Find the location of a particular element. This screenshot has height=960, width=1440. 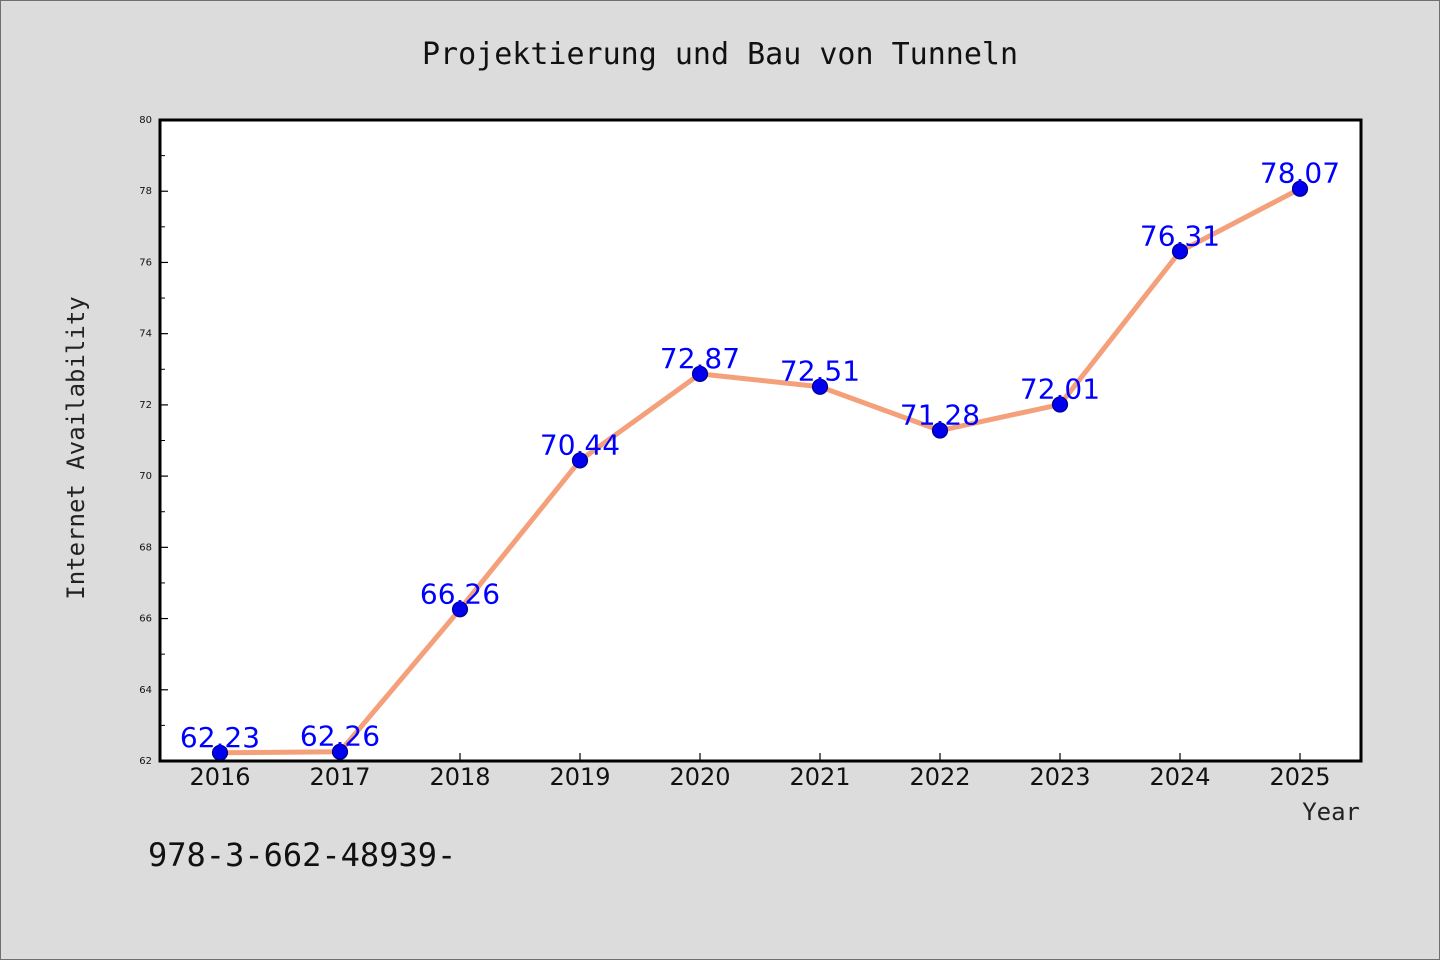

y-tick-label: 70 is located at coordinates (145, 476).